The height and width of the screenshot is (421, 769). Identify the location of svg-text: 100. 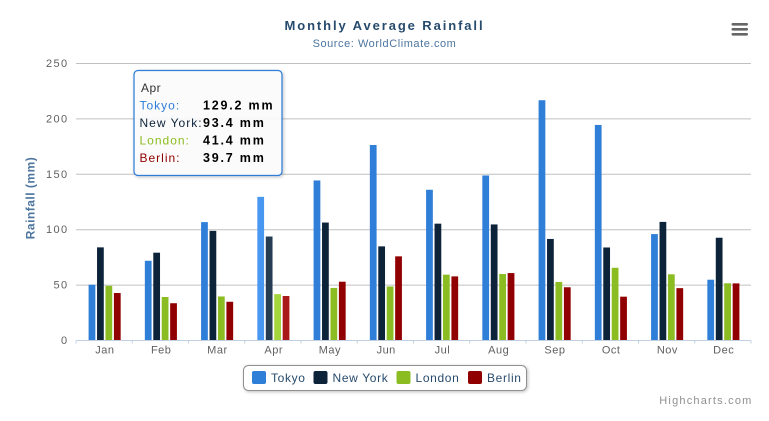
(57, 230).